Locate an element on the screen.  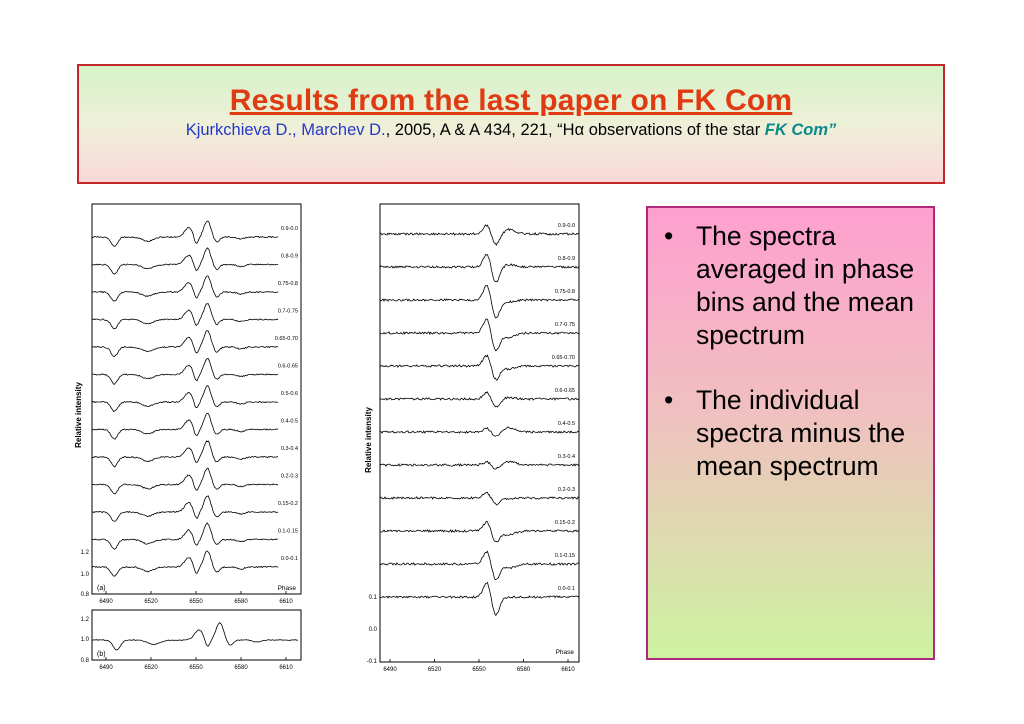
left-panel-b-trace is located at coordinates (195, 636).